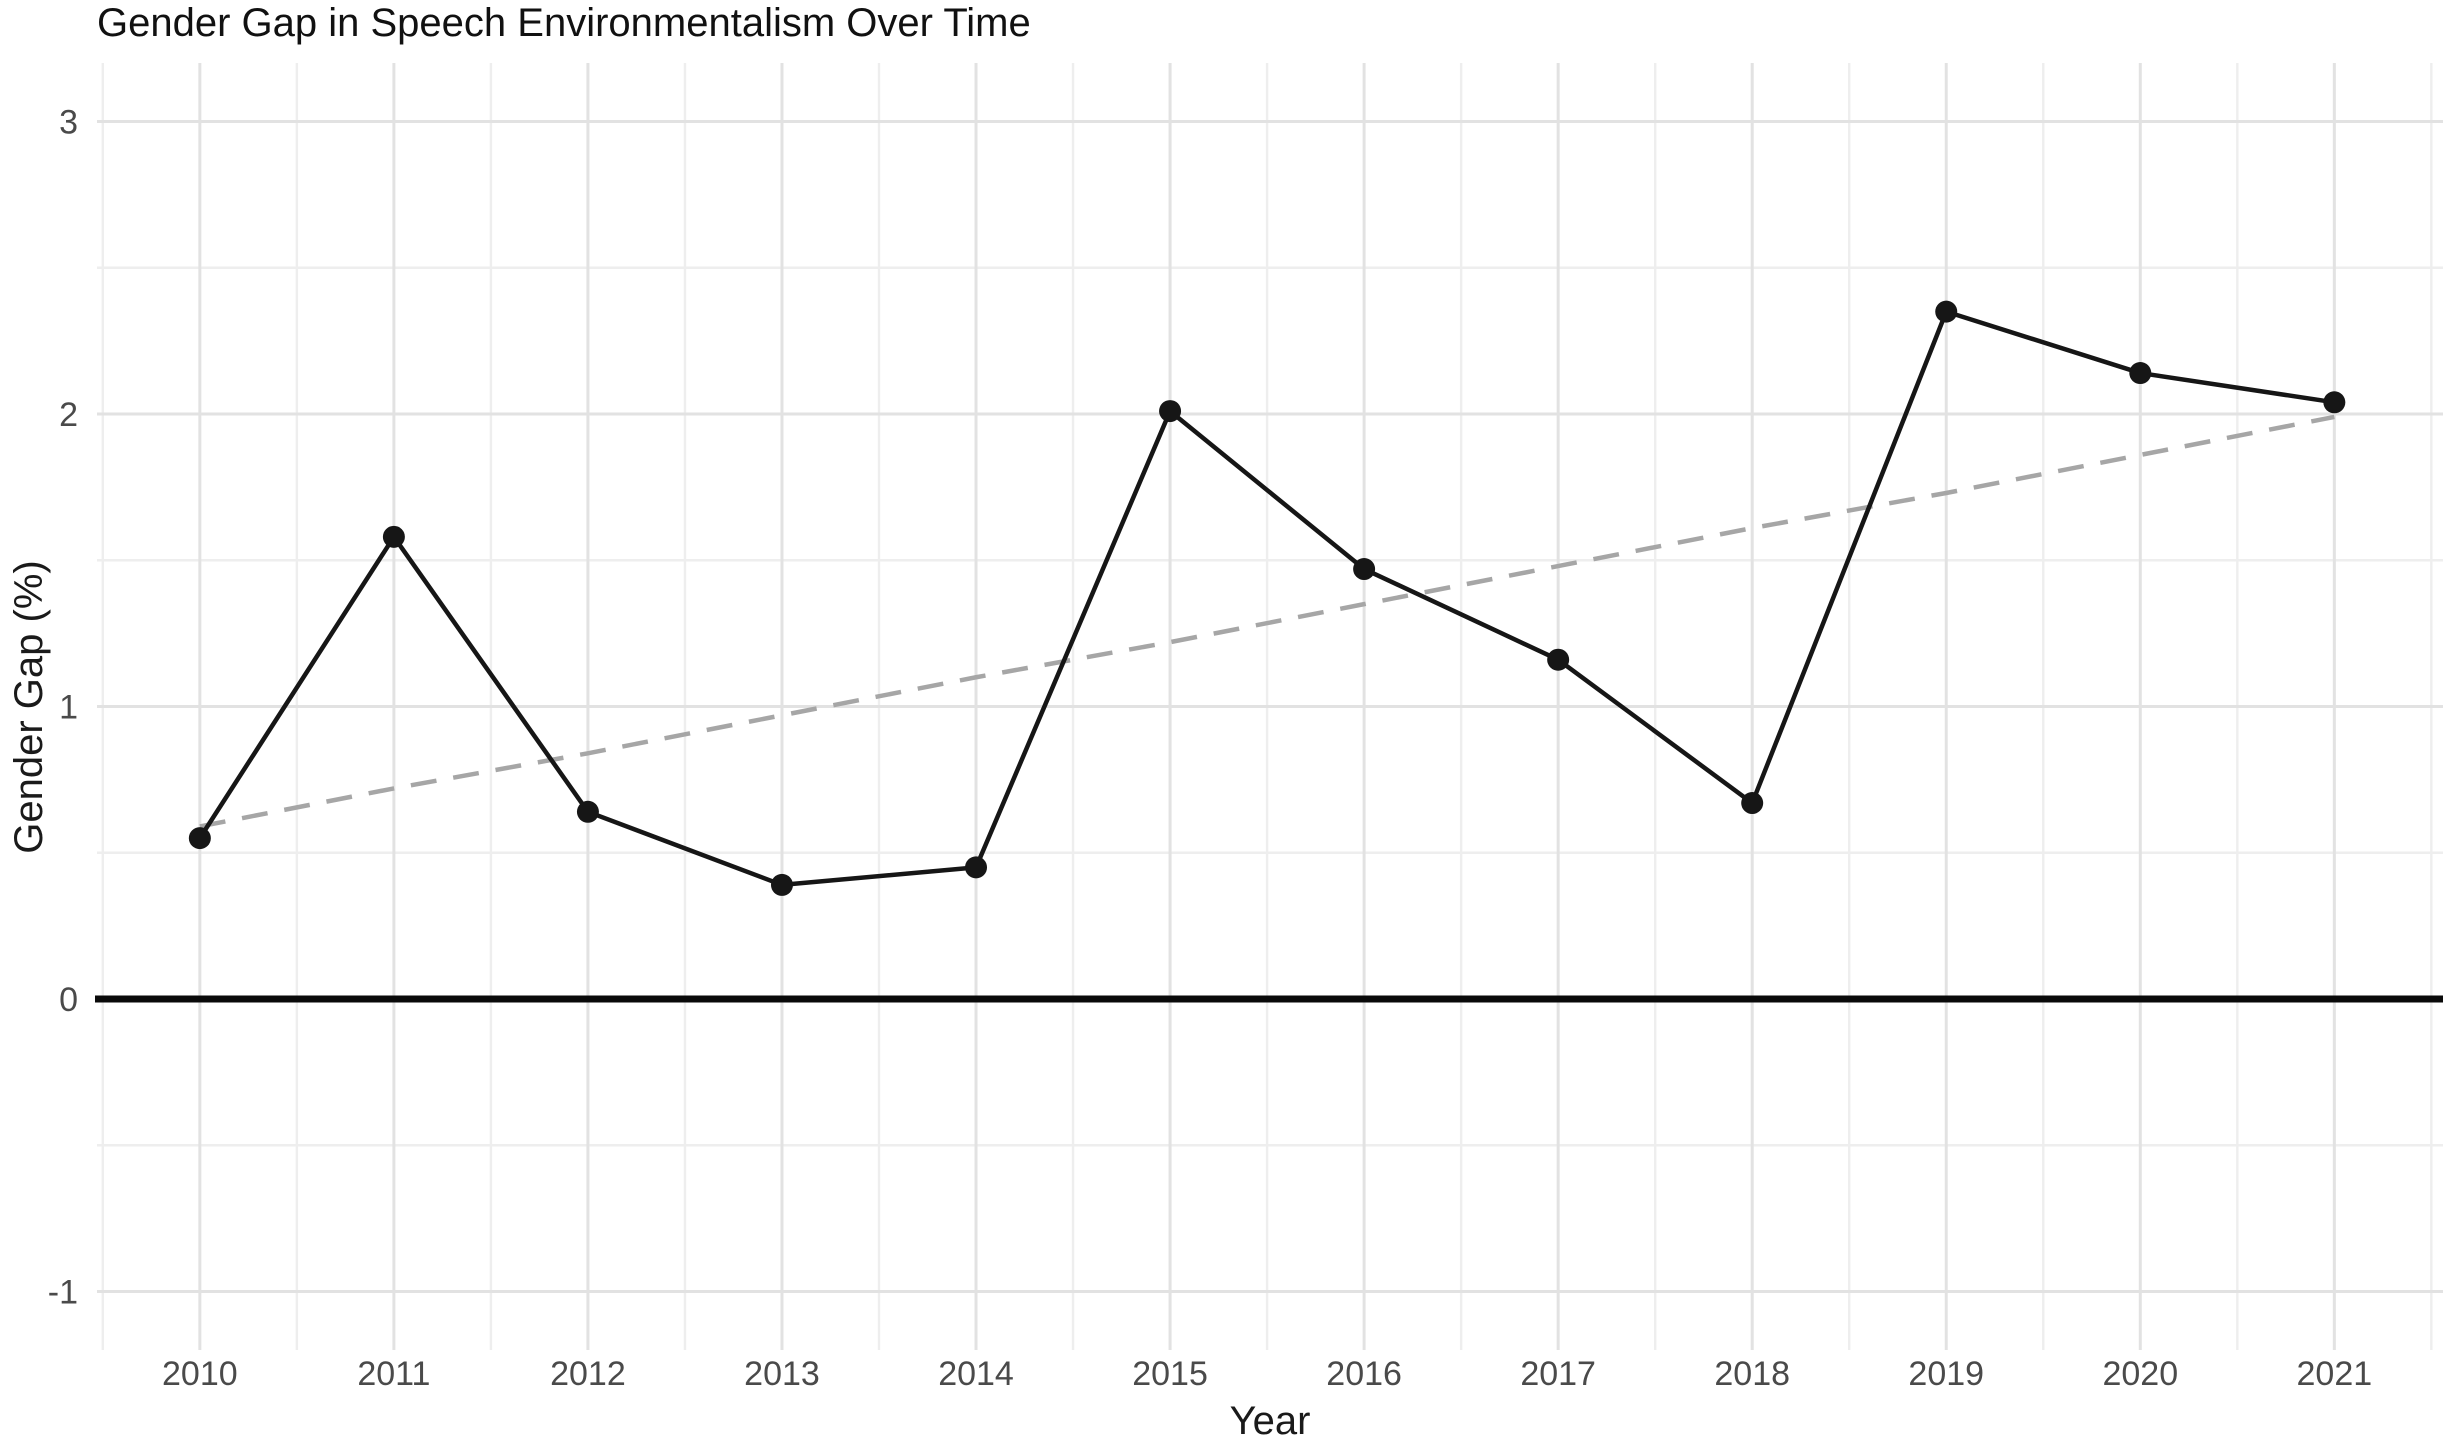  What do you see at coordinates (2335, 1374) in the screenshot?
I see `x-tick-label: 2021` at bounding box center [2335, 1374].